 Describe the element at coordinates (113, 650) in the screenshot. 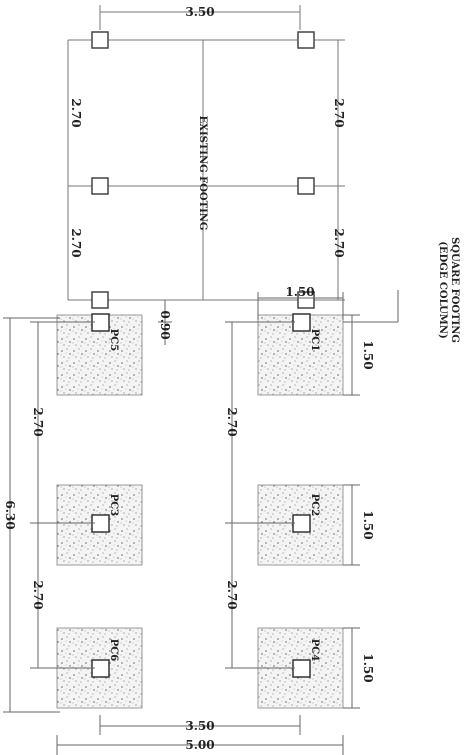

I see `footing-tag-pc6: PC6` at that location.